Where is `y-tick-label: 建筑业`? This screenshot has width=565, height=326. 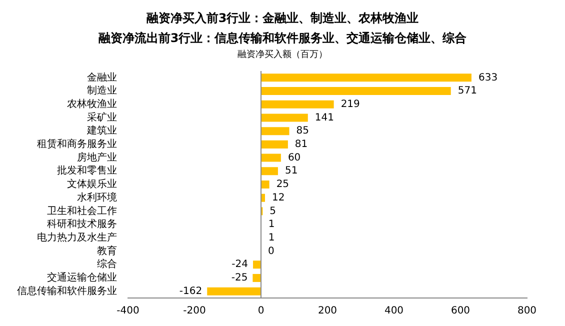
y-tick-label: 建筑业 is located at coordinates (101, 130).